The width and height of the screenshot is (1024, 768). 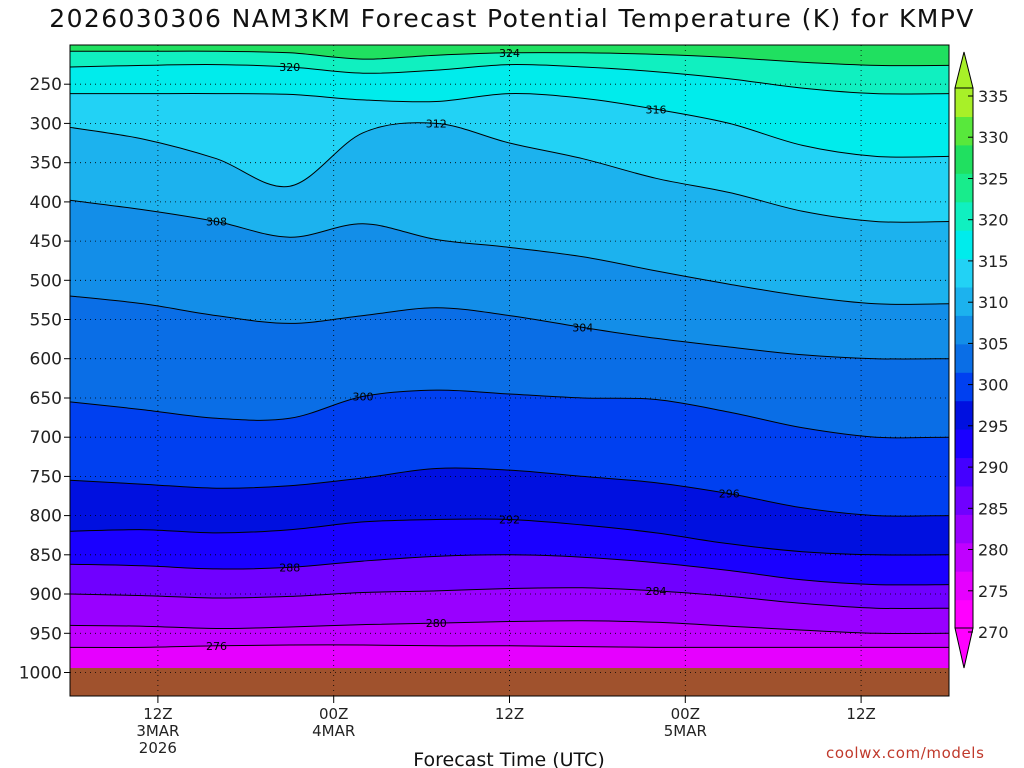 I want to click on x-tick-label: 5MAR, so click(x=685, y=731).